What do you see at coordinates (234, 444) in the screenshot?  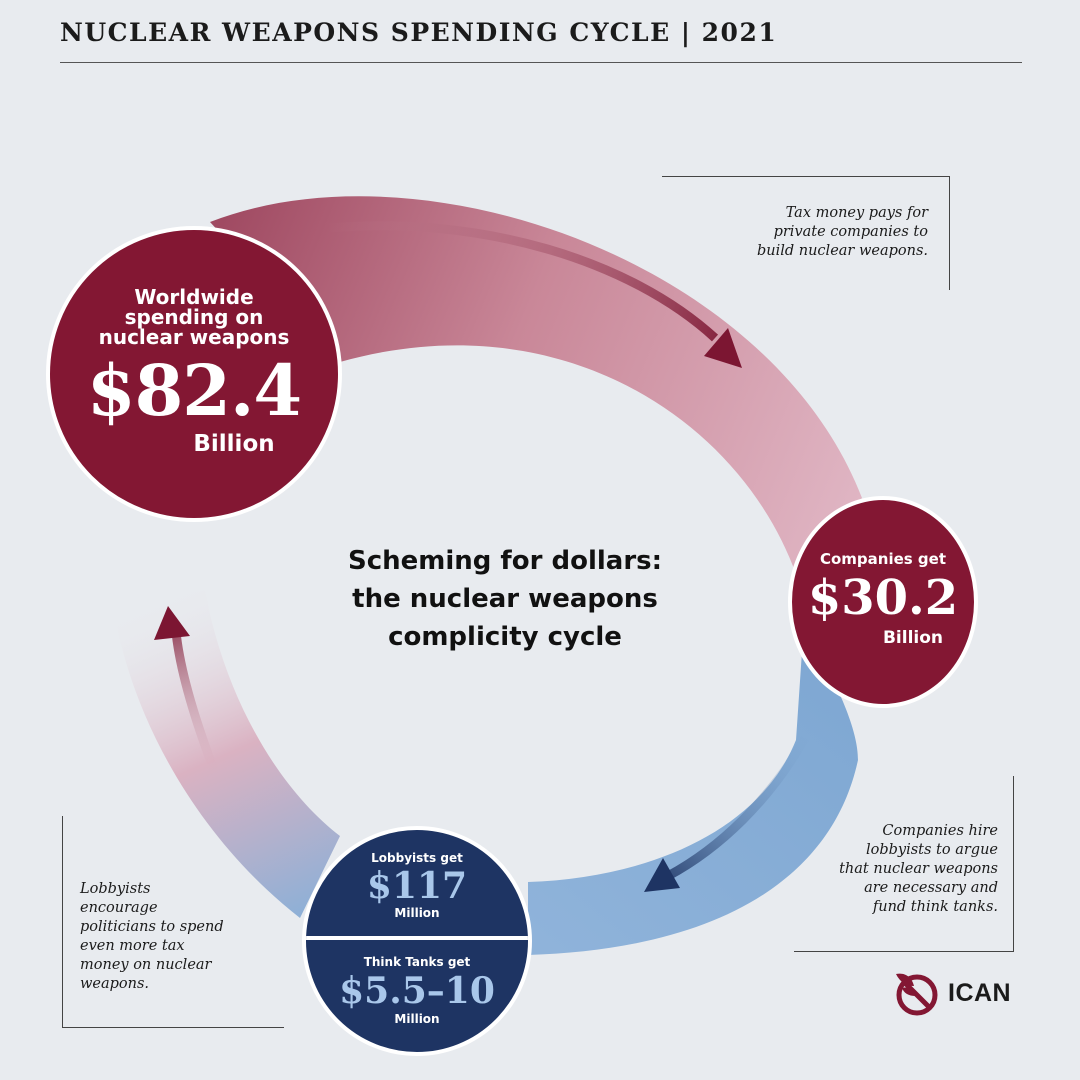 I see `worldwide-unit: Billion` at bounding box center [234, 444].